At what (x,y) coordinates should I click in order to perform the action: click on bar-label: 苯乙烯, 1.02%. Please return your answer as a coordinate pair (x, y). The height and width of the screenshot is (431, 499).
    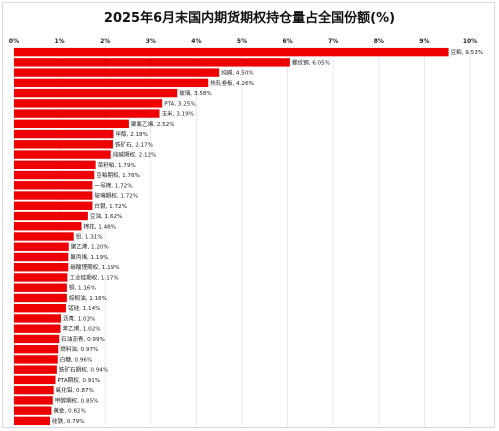
    Looking at the image, I should click on (82, 329).